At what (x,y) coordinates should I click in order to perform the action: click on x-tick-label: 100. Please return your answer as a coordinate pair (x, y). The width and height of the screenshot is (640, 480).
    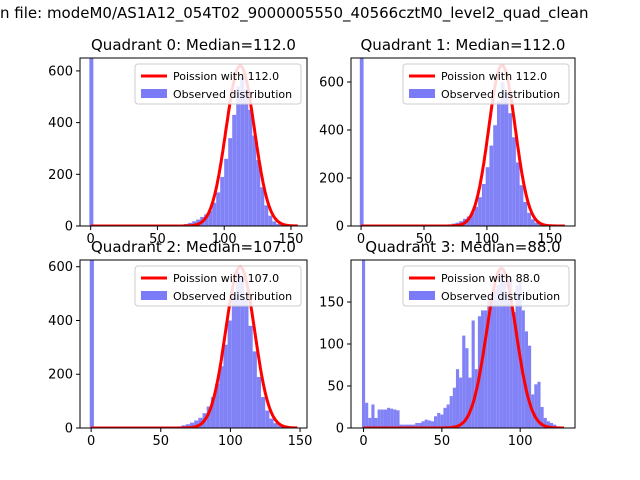
    Looking at the image, I should click on (486, 239).